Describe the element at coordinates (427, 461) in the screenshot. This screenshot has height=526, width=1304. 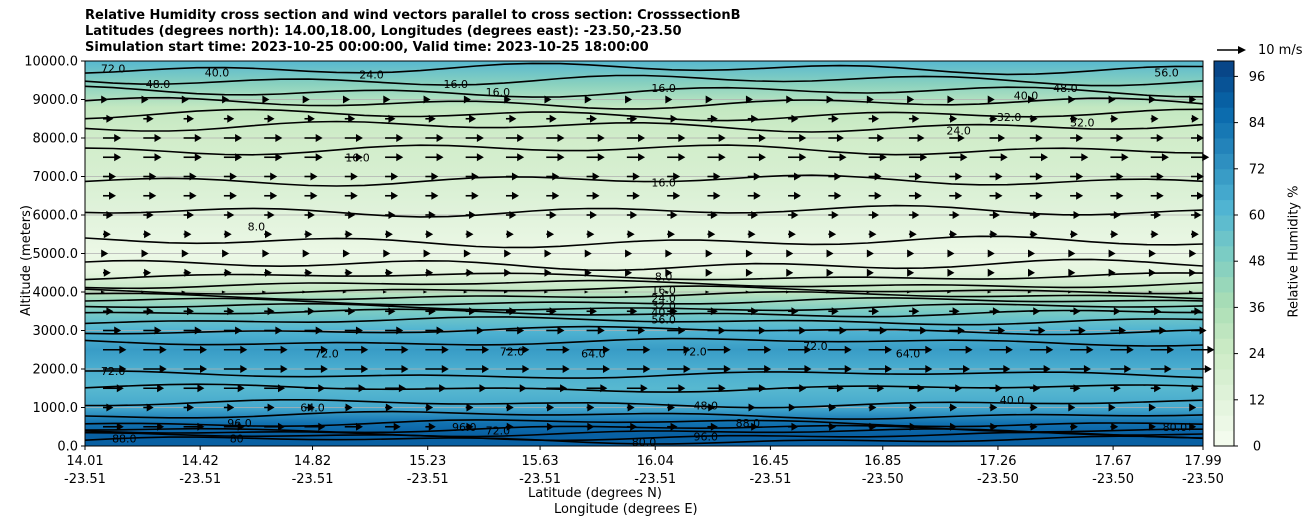
I see `x-tick-label-lat: 15.23` at that location.